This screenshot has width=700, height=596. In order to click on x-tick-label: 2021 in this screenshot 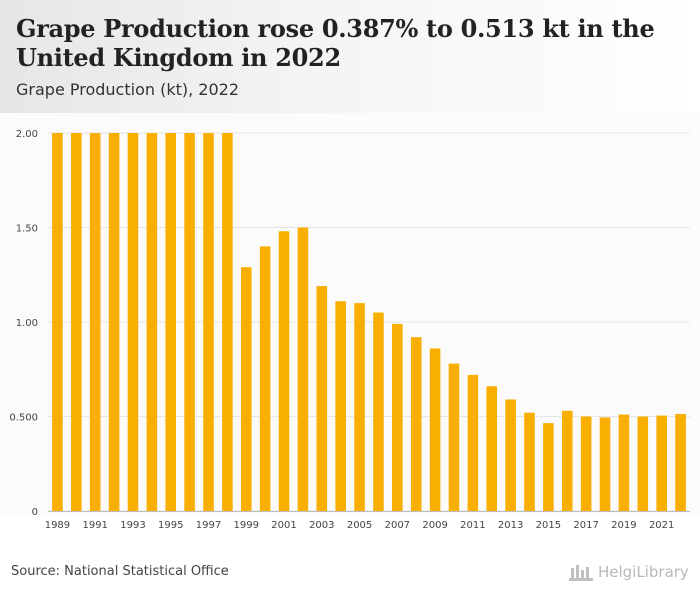, I will do `click(661, 525)`.